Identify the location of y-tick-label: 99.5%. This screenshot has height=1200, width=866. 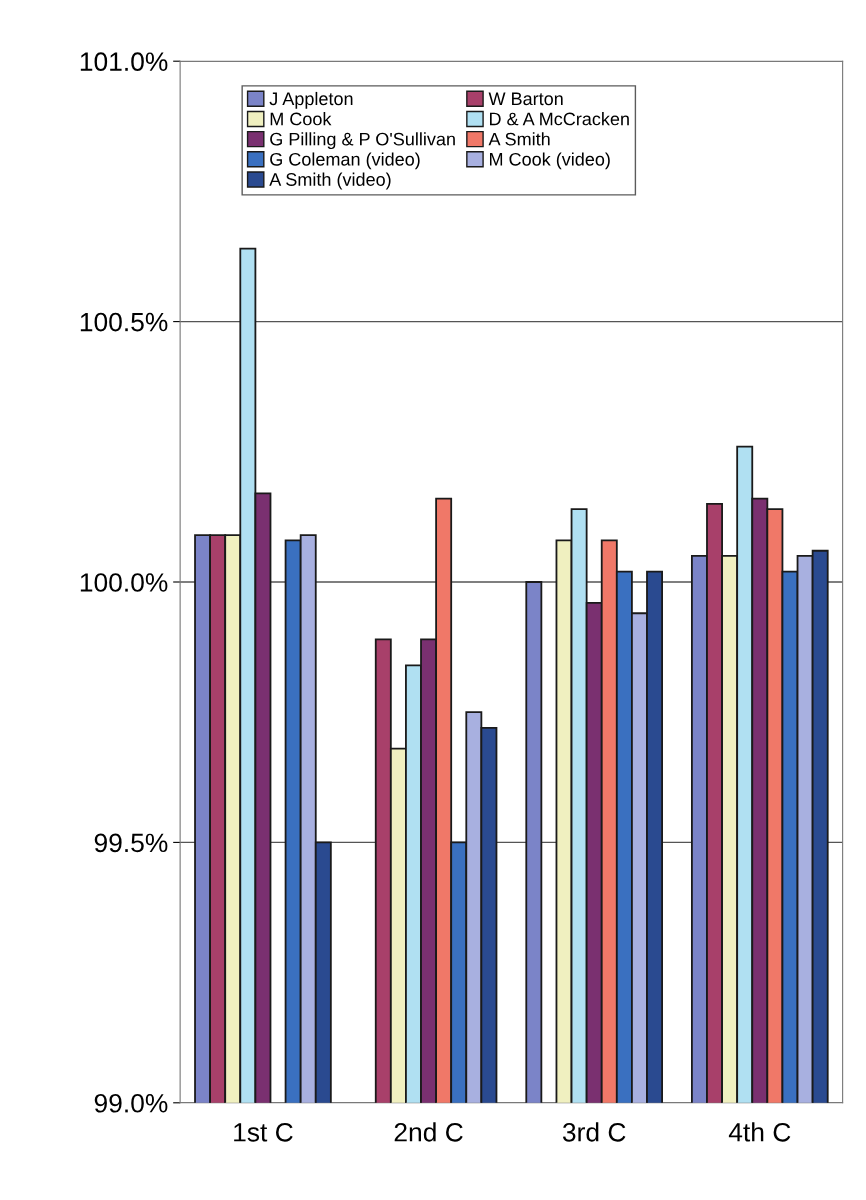
(131, 843).